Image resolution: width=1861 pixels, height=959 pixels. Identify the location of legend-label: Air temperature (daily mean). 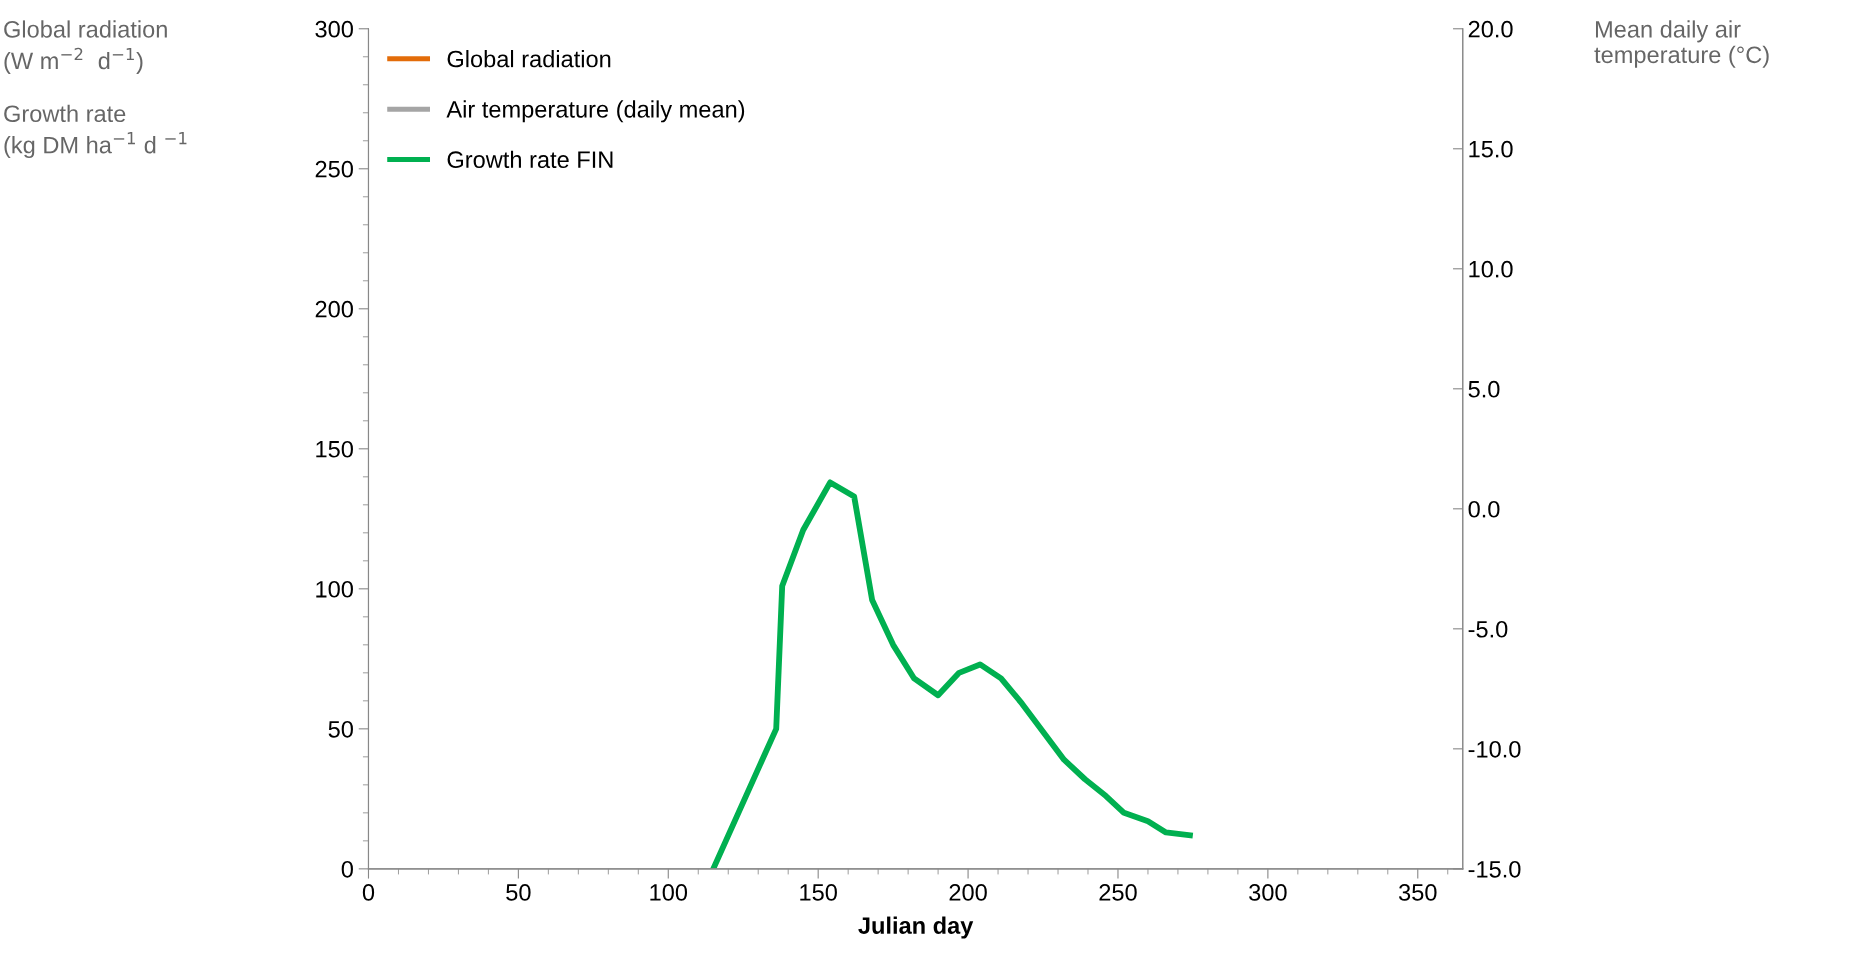
(595, 111).